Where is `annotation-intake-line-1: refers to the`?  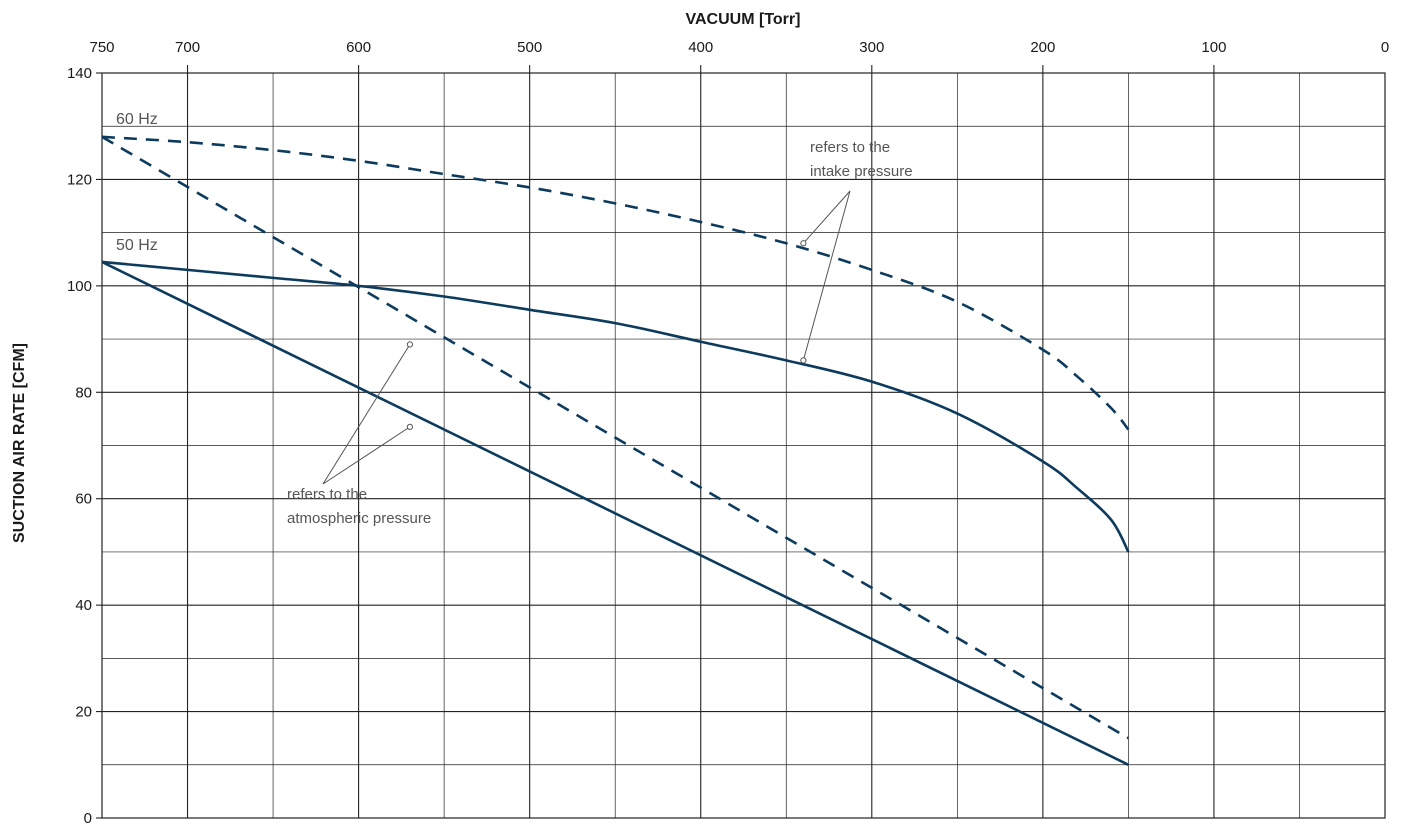 annotation-intake-line-1: refers to the is located at coordinates (850, 147).